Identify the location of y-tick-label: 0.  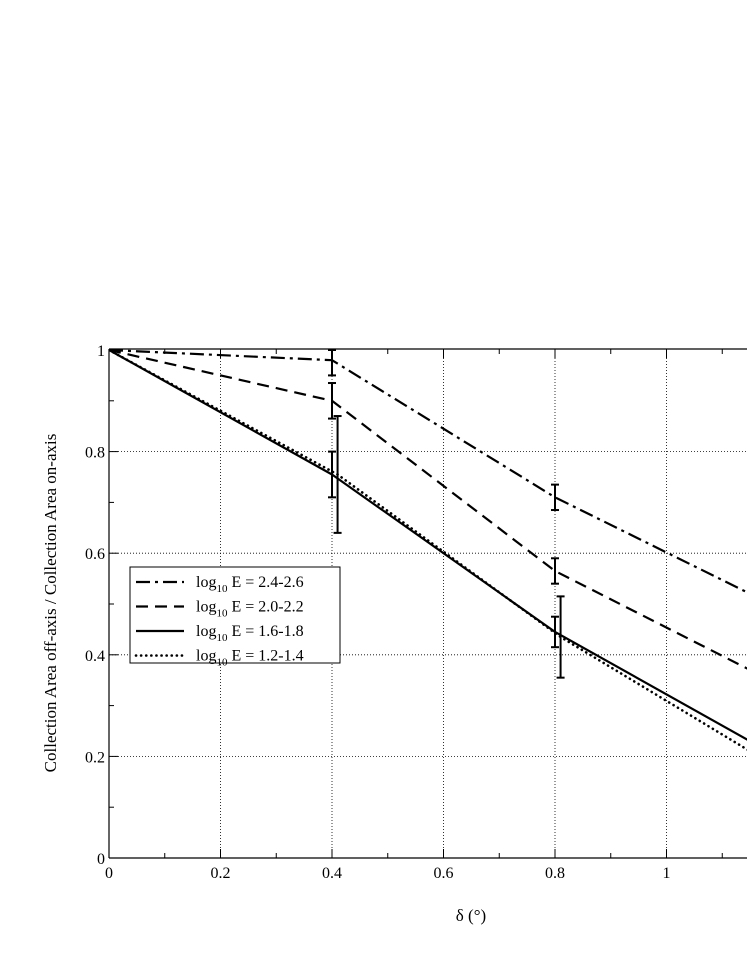
(101, 859).